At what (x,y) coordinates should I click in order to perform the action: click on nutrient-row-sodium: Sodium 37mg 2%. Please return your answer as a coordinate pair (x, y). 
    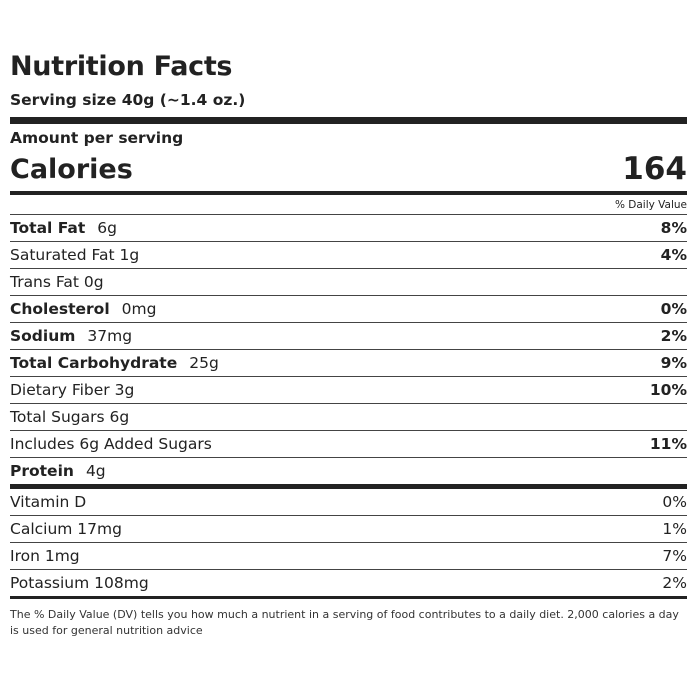
    Looking at the image, I should click on (348, 335).